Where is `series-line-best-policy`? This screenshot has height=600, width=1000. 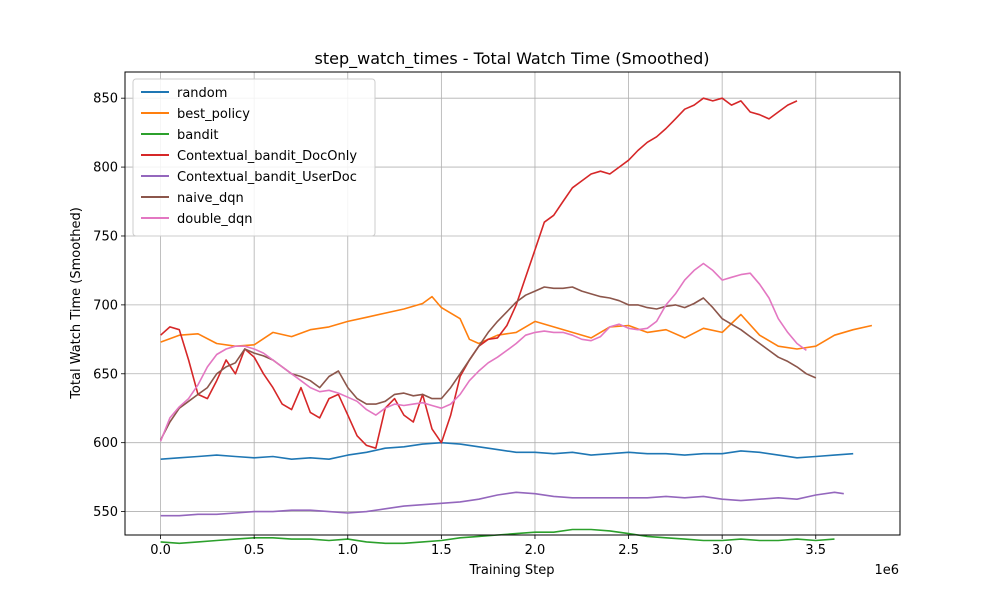 series-line-best-policy is located at coordinates (516, 322).